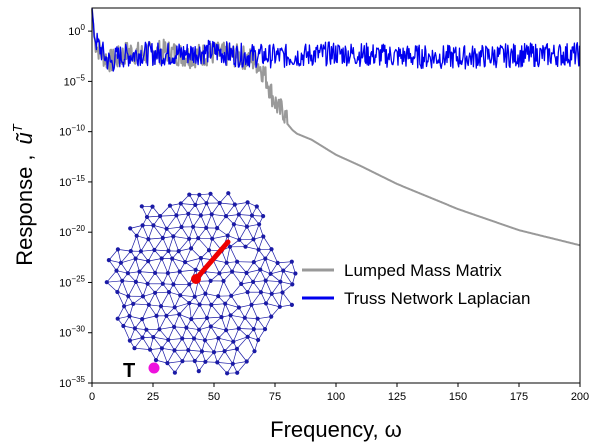 The image size is (592, 445). I want to click on y-tick-label: 100, so click(76, 30).